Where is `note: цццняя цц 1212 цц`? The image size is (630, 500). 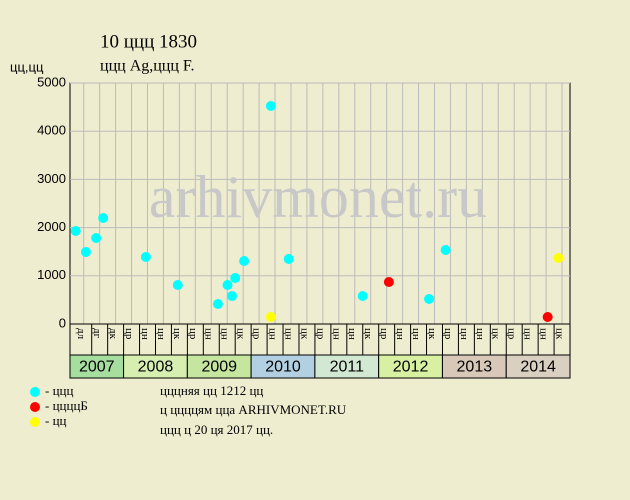
note: цццняя цц 1212 цц is located at coordinates (211, 390).